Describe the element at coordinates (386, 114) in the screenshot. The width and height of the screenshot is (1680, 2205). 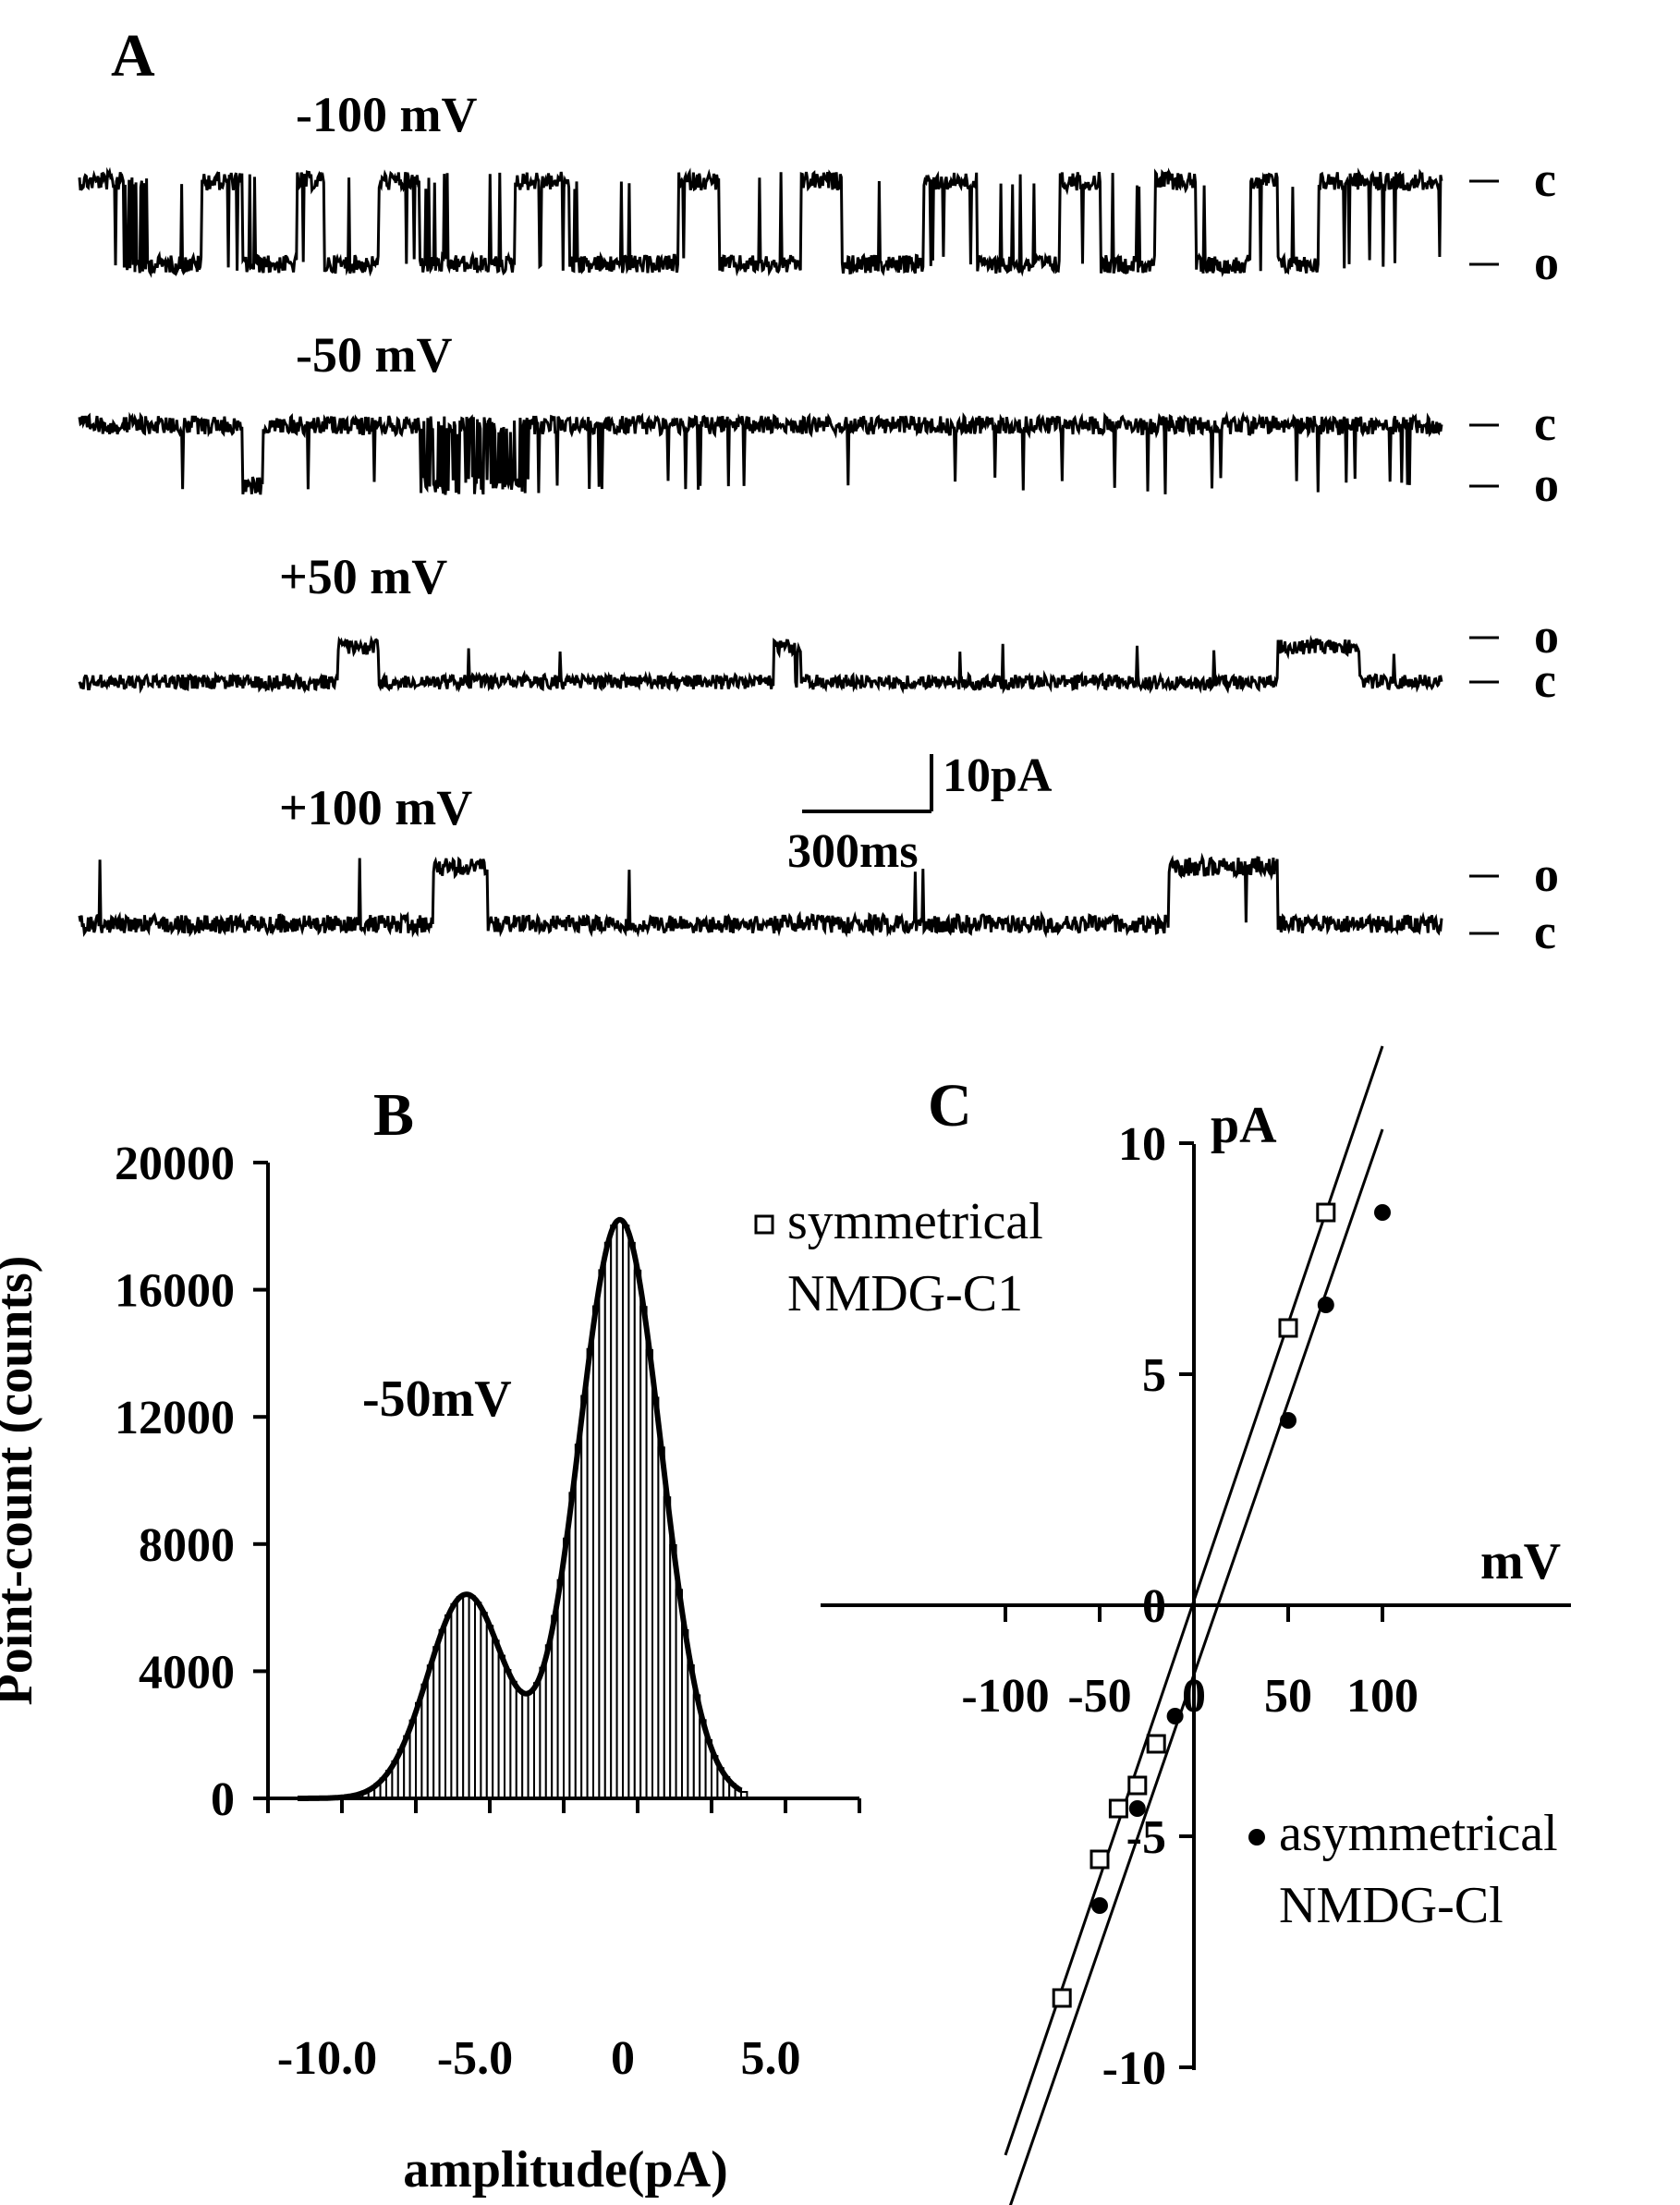
I see `trace-1-voltage-label: -100 mV` at that location.